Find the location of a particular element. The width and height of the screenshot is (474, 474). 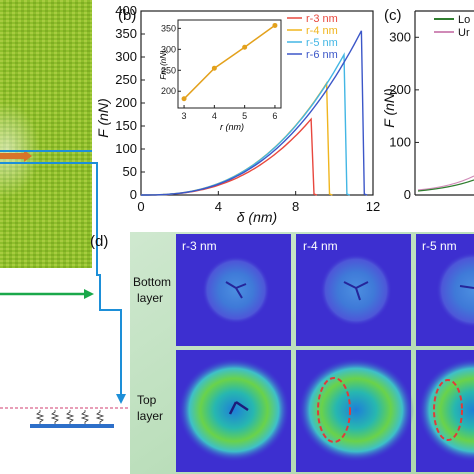

inset-x-tick-label: 5 is located at coordinates (244, 116).